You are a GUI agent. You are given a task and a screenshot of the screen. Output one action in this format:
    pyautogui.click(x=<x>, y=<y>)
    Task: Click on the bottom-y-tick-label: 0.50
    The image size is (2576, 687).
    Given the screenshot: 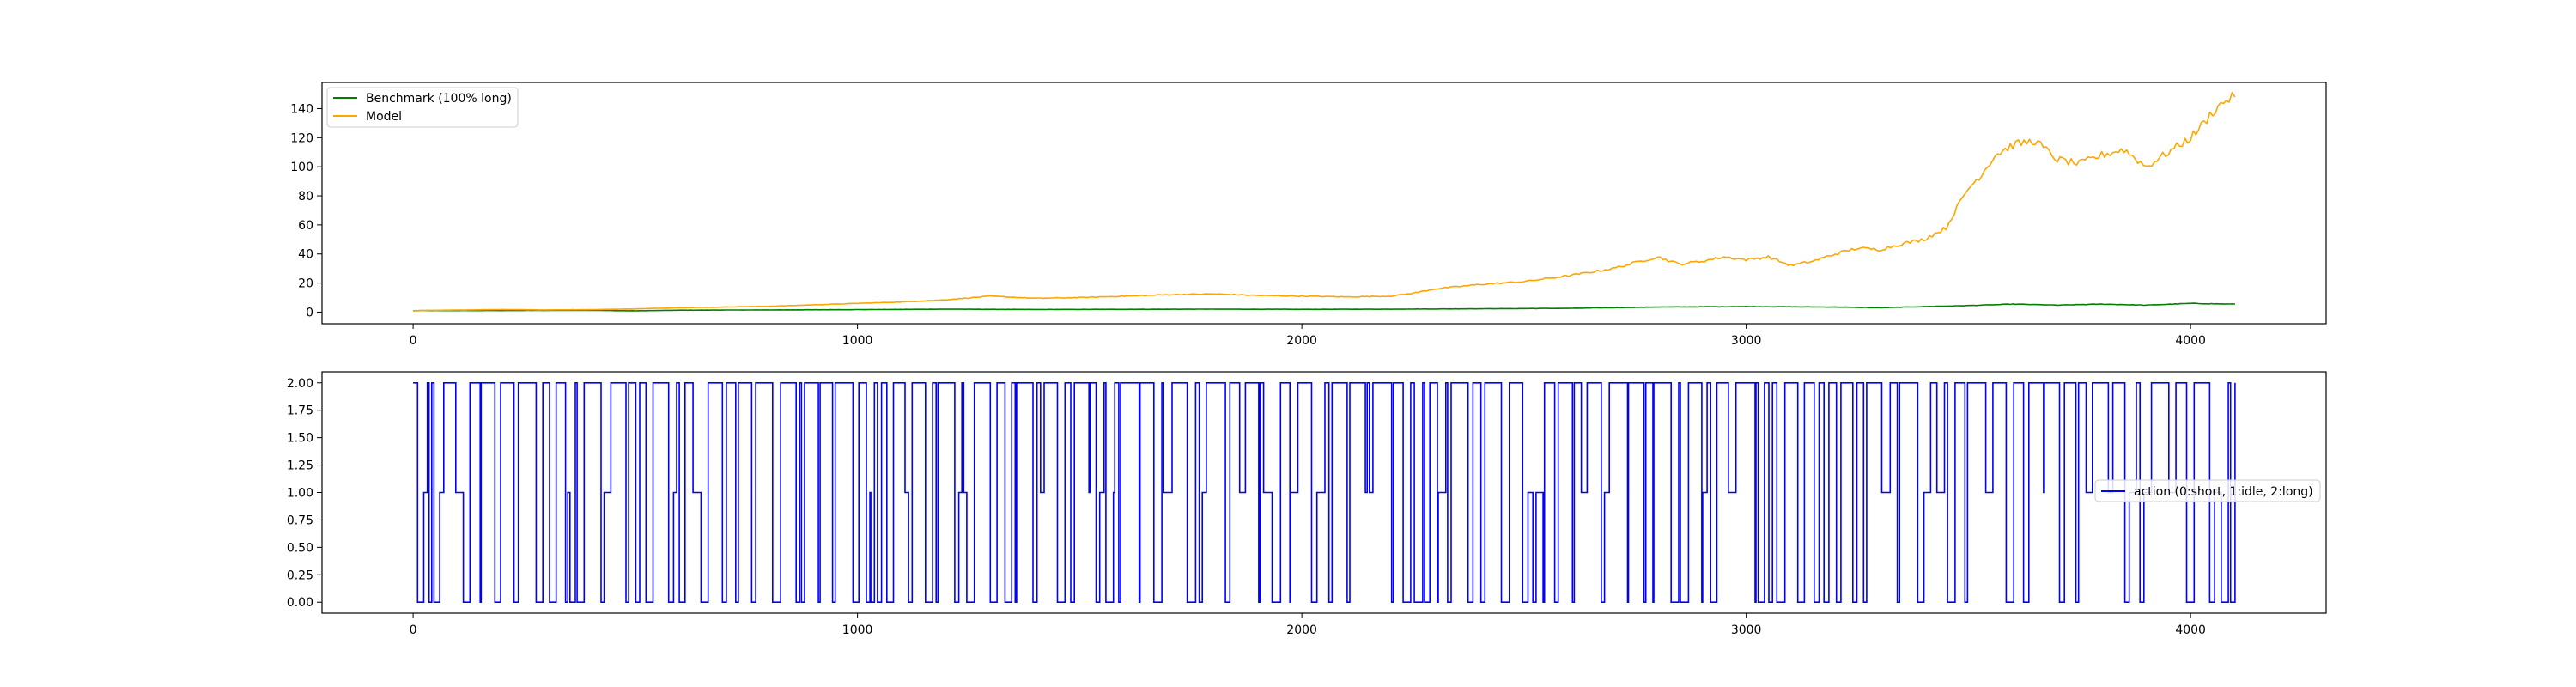 What is the action you would take?
    pyautogui.click(x=300, y=548)
    